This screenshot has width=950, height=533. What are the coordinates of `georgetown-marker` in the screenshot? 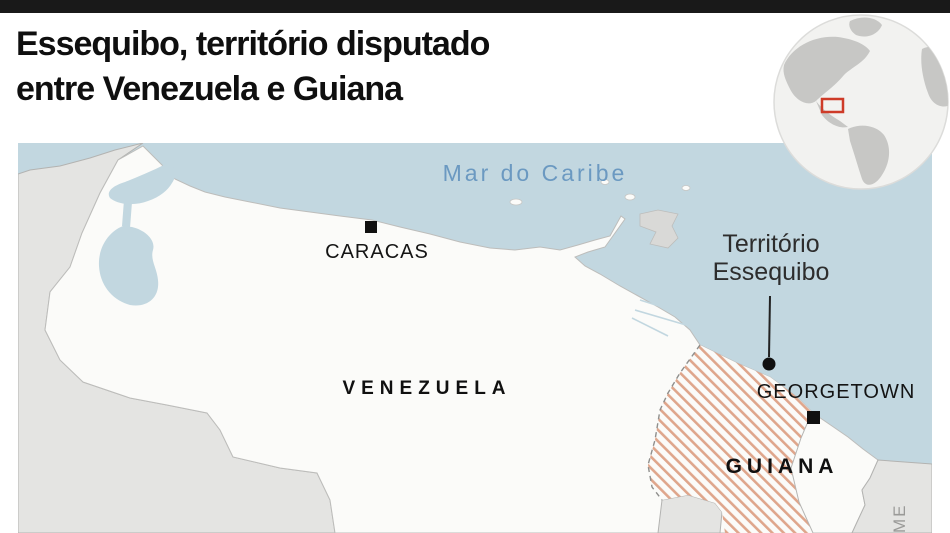 It's located at (813, 417).